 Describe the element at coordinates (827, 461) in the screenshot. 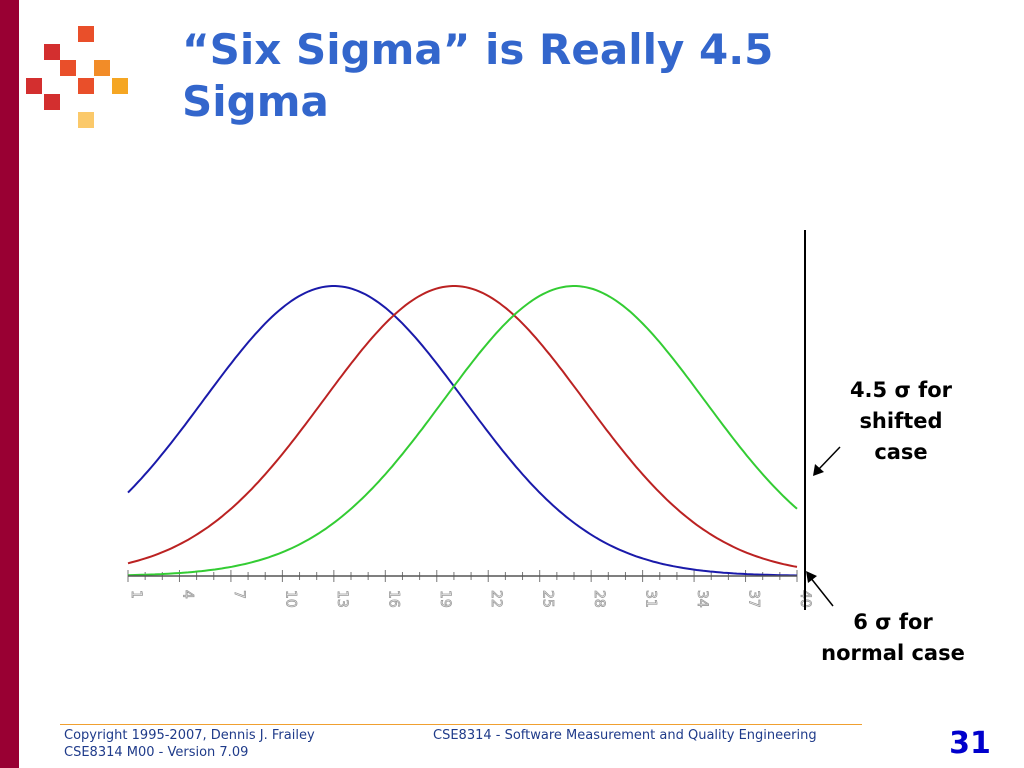

I see `arrow-shifted` at that location.